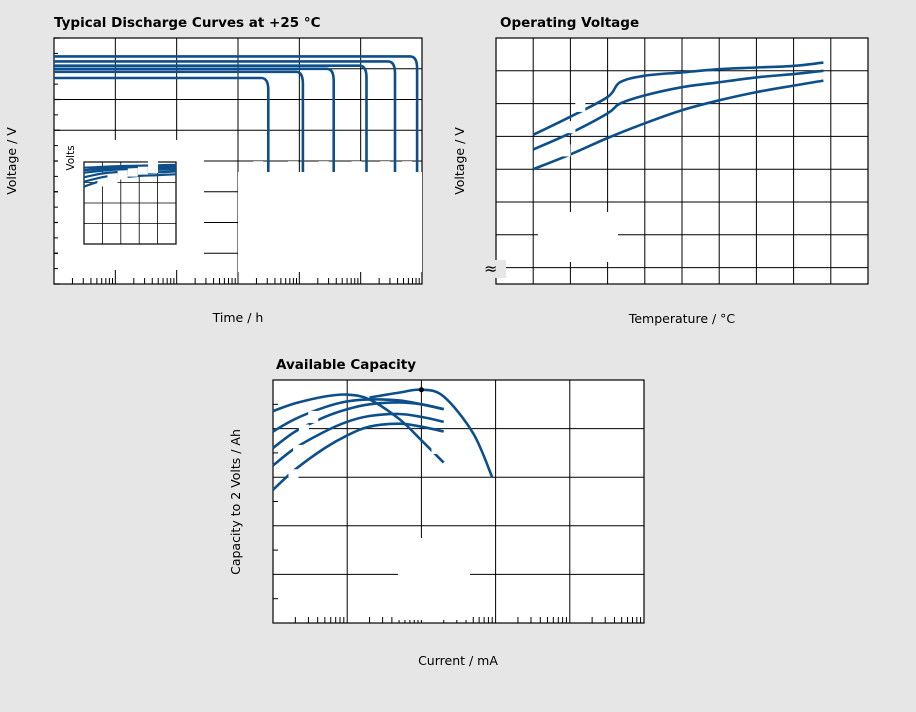 The image size is (916, 712). I want to click on inset-series-label-3-bg, so click(122, 173).